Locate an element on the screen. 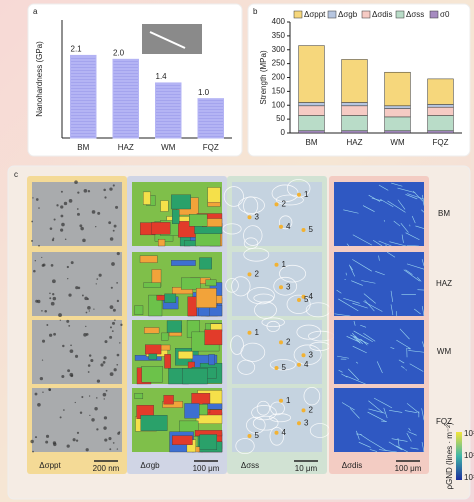 The height and width of the screenshot is (502, 474). column-label: Δσppt is located at coordinates (50, 465).